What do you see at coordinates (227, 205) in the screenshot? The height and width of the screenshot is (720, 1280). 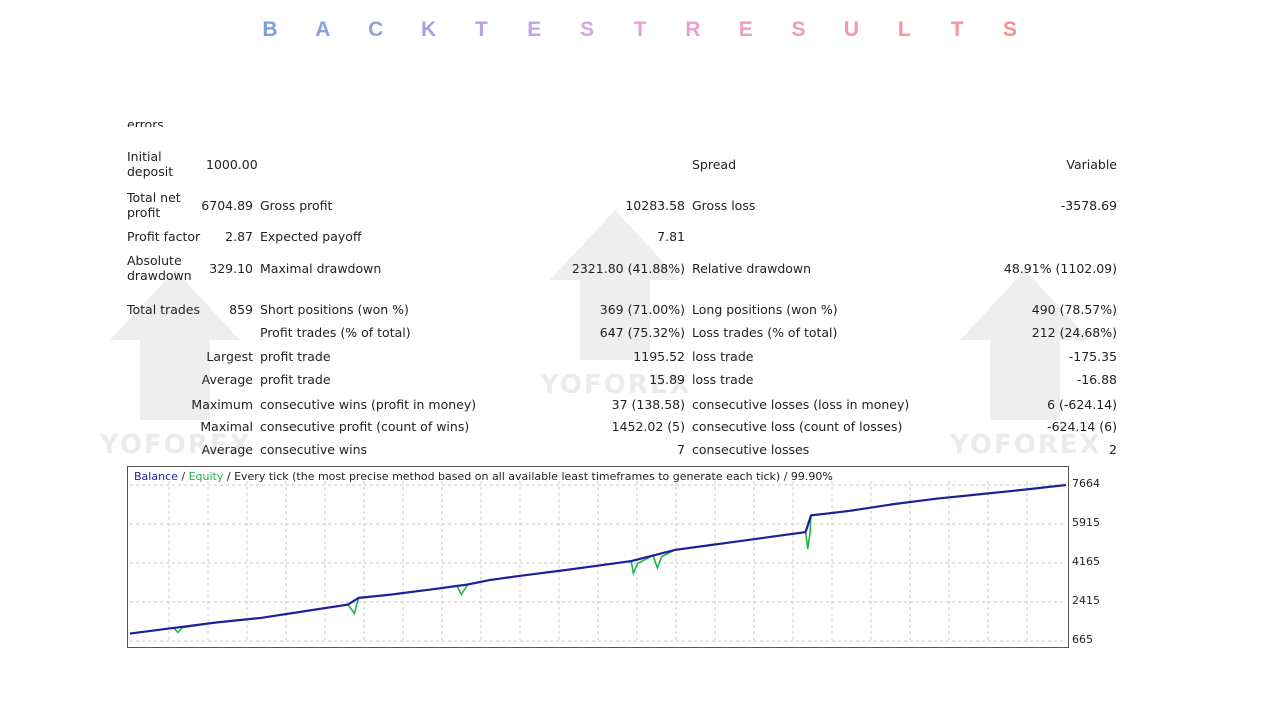 I see `total-net-profit-value: 6704.89` at bounding box center [227, 205].